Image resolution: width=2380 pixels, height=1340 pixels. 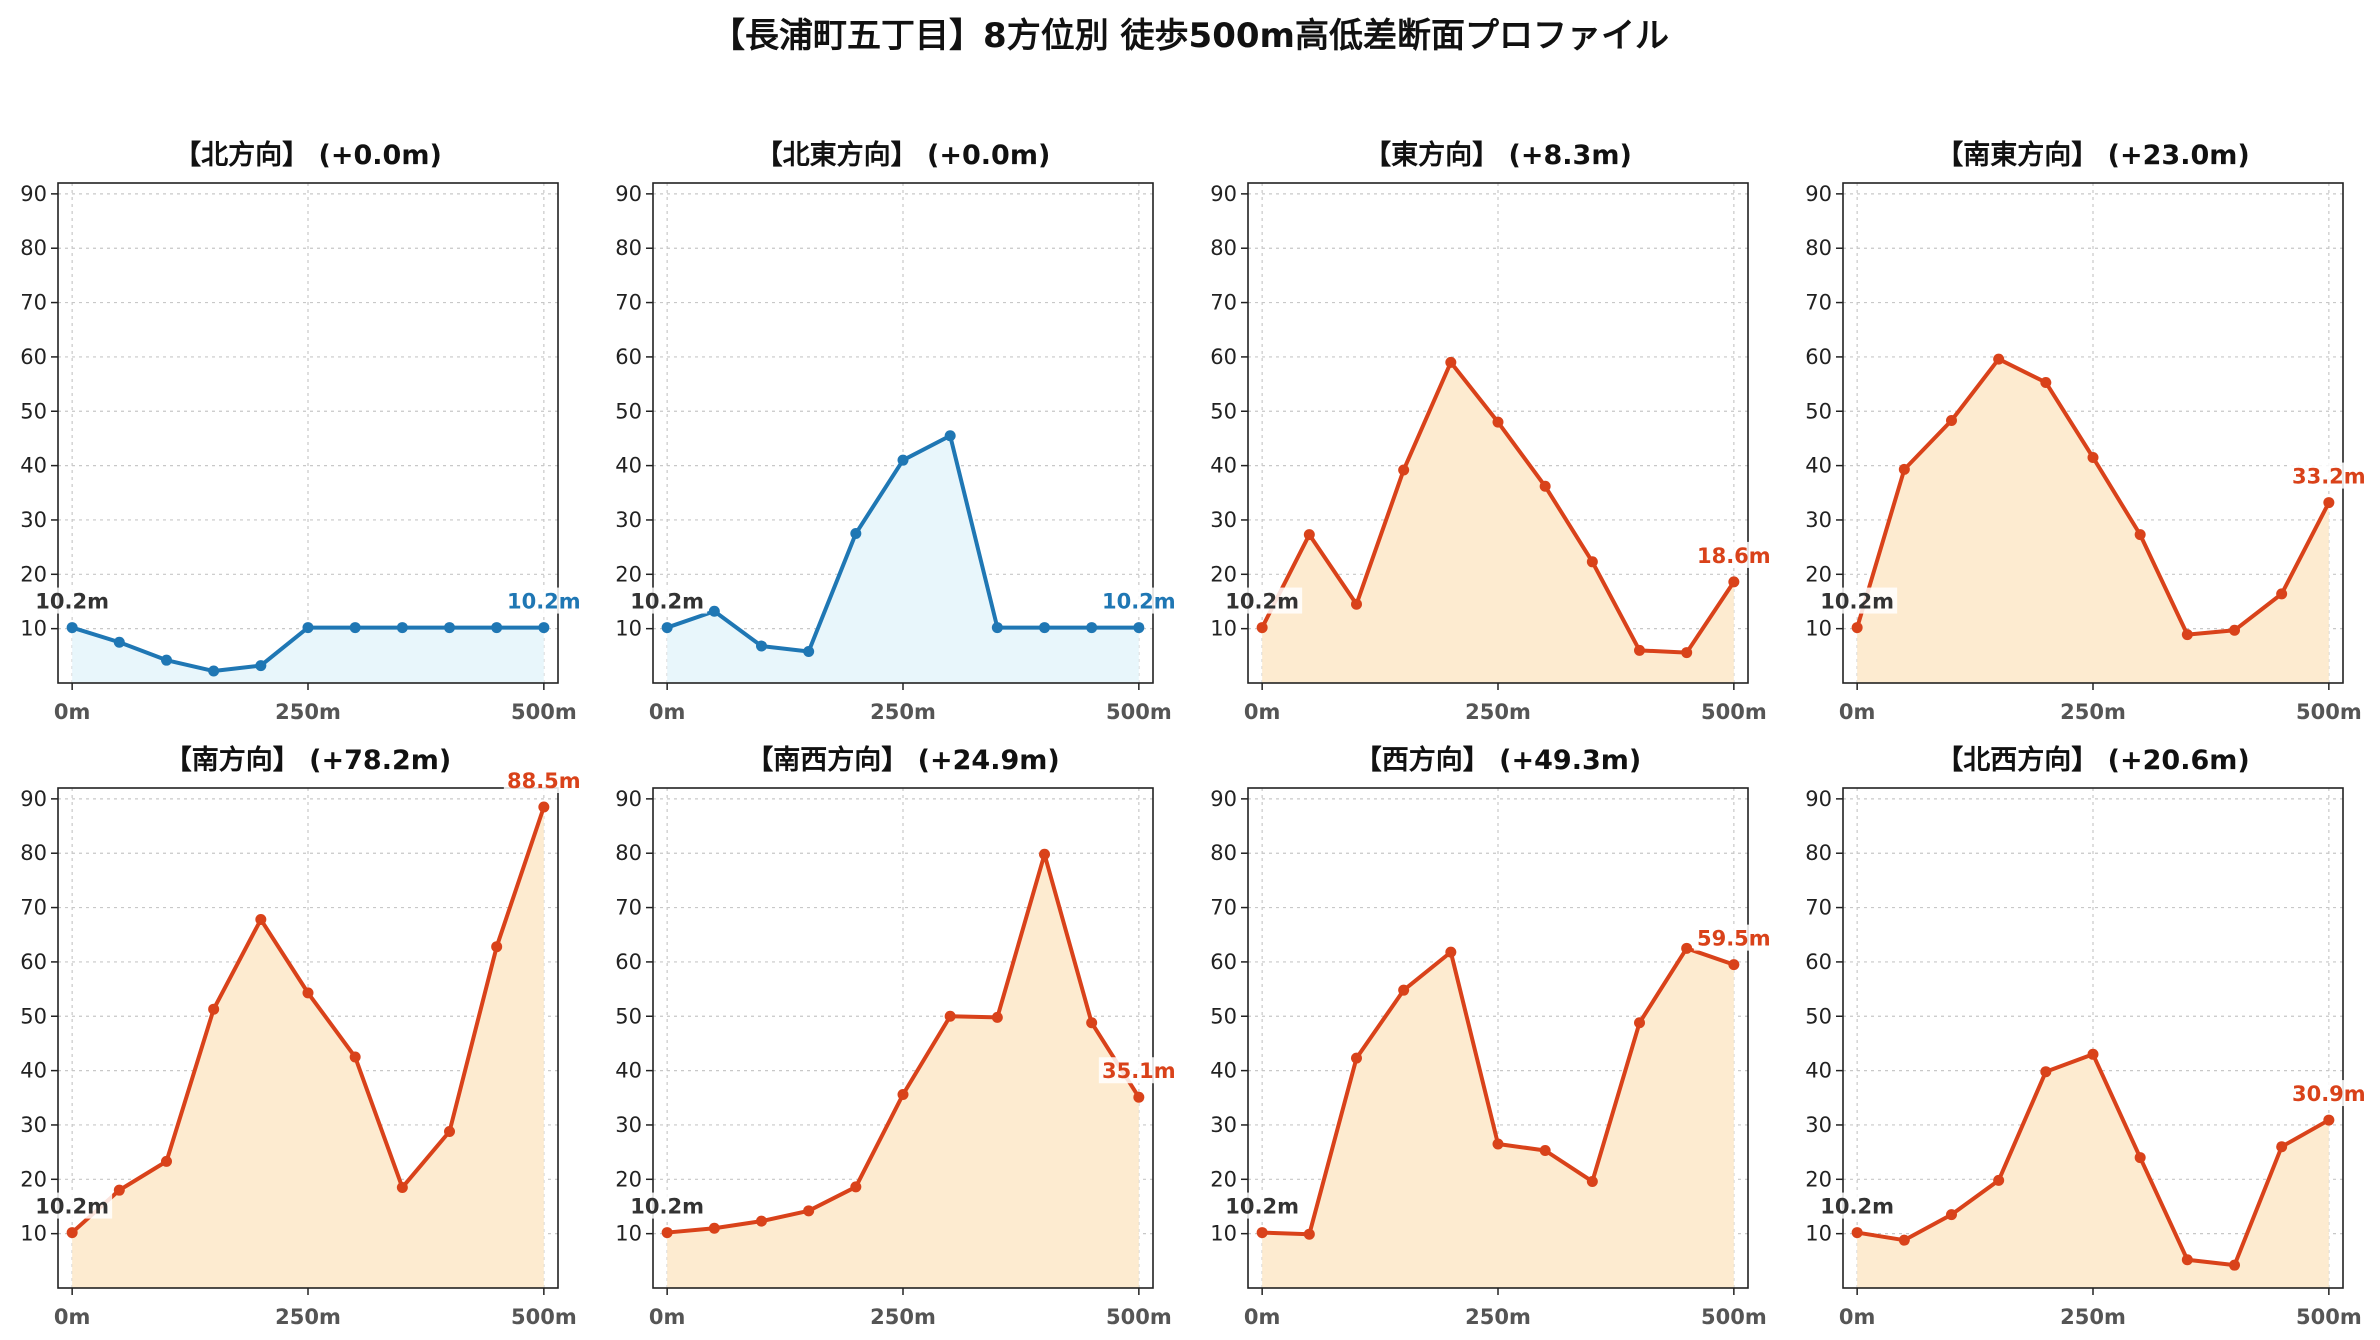 What do you see at coordinates (1498, 155) in the screenshot?
I see `panel-title: 【東方向】 (+8.3m)` at bounding box center [1498, 155].